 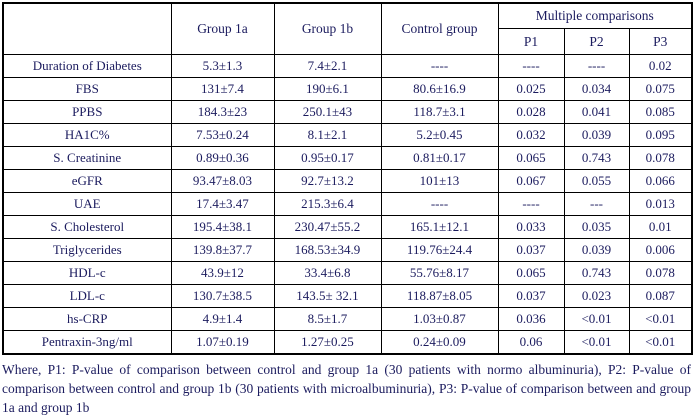 I want to click on row-label: PPBS, so click(x=87, y=112).